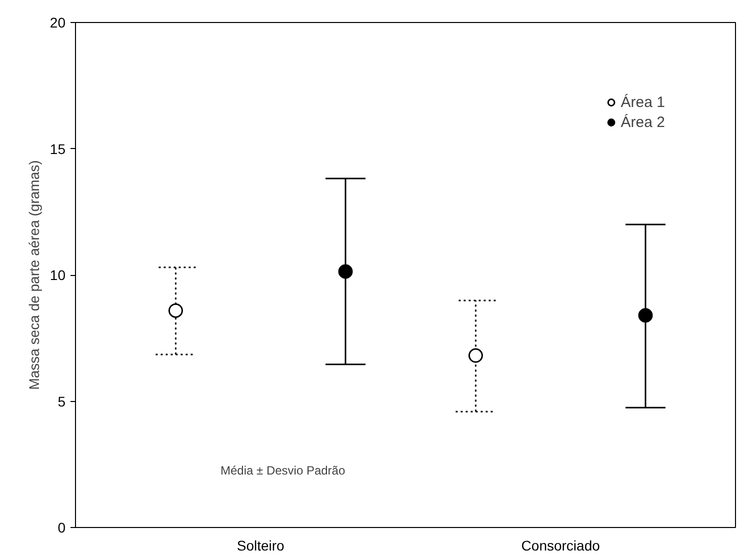  Describe the element at coordinates (642, 102) in the screenshot. I see `legend-label: Área 1` at that location.